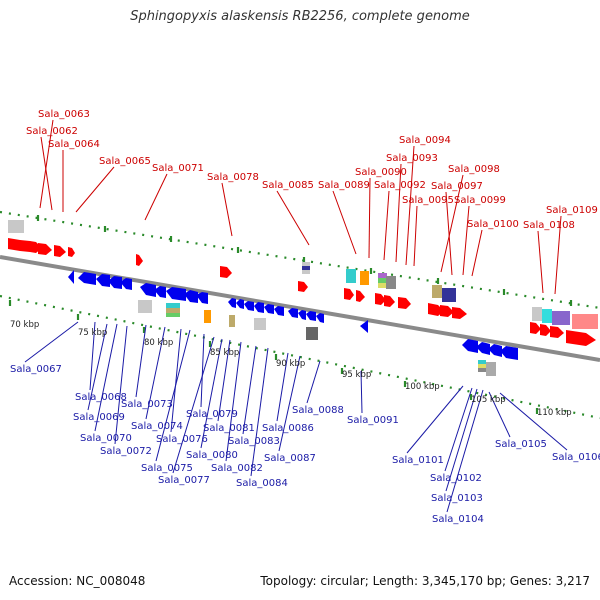 The image size is (600, 600). Describe the element at coordinates (418, 460) in the screenshot. I see `gene-label: Sala_0101` at that location.